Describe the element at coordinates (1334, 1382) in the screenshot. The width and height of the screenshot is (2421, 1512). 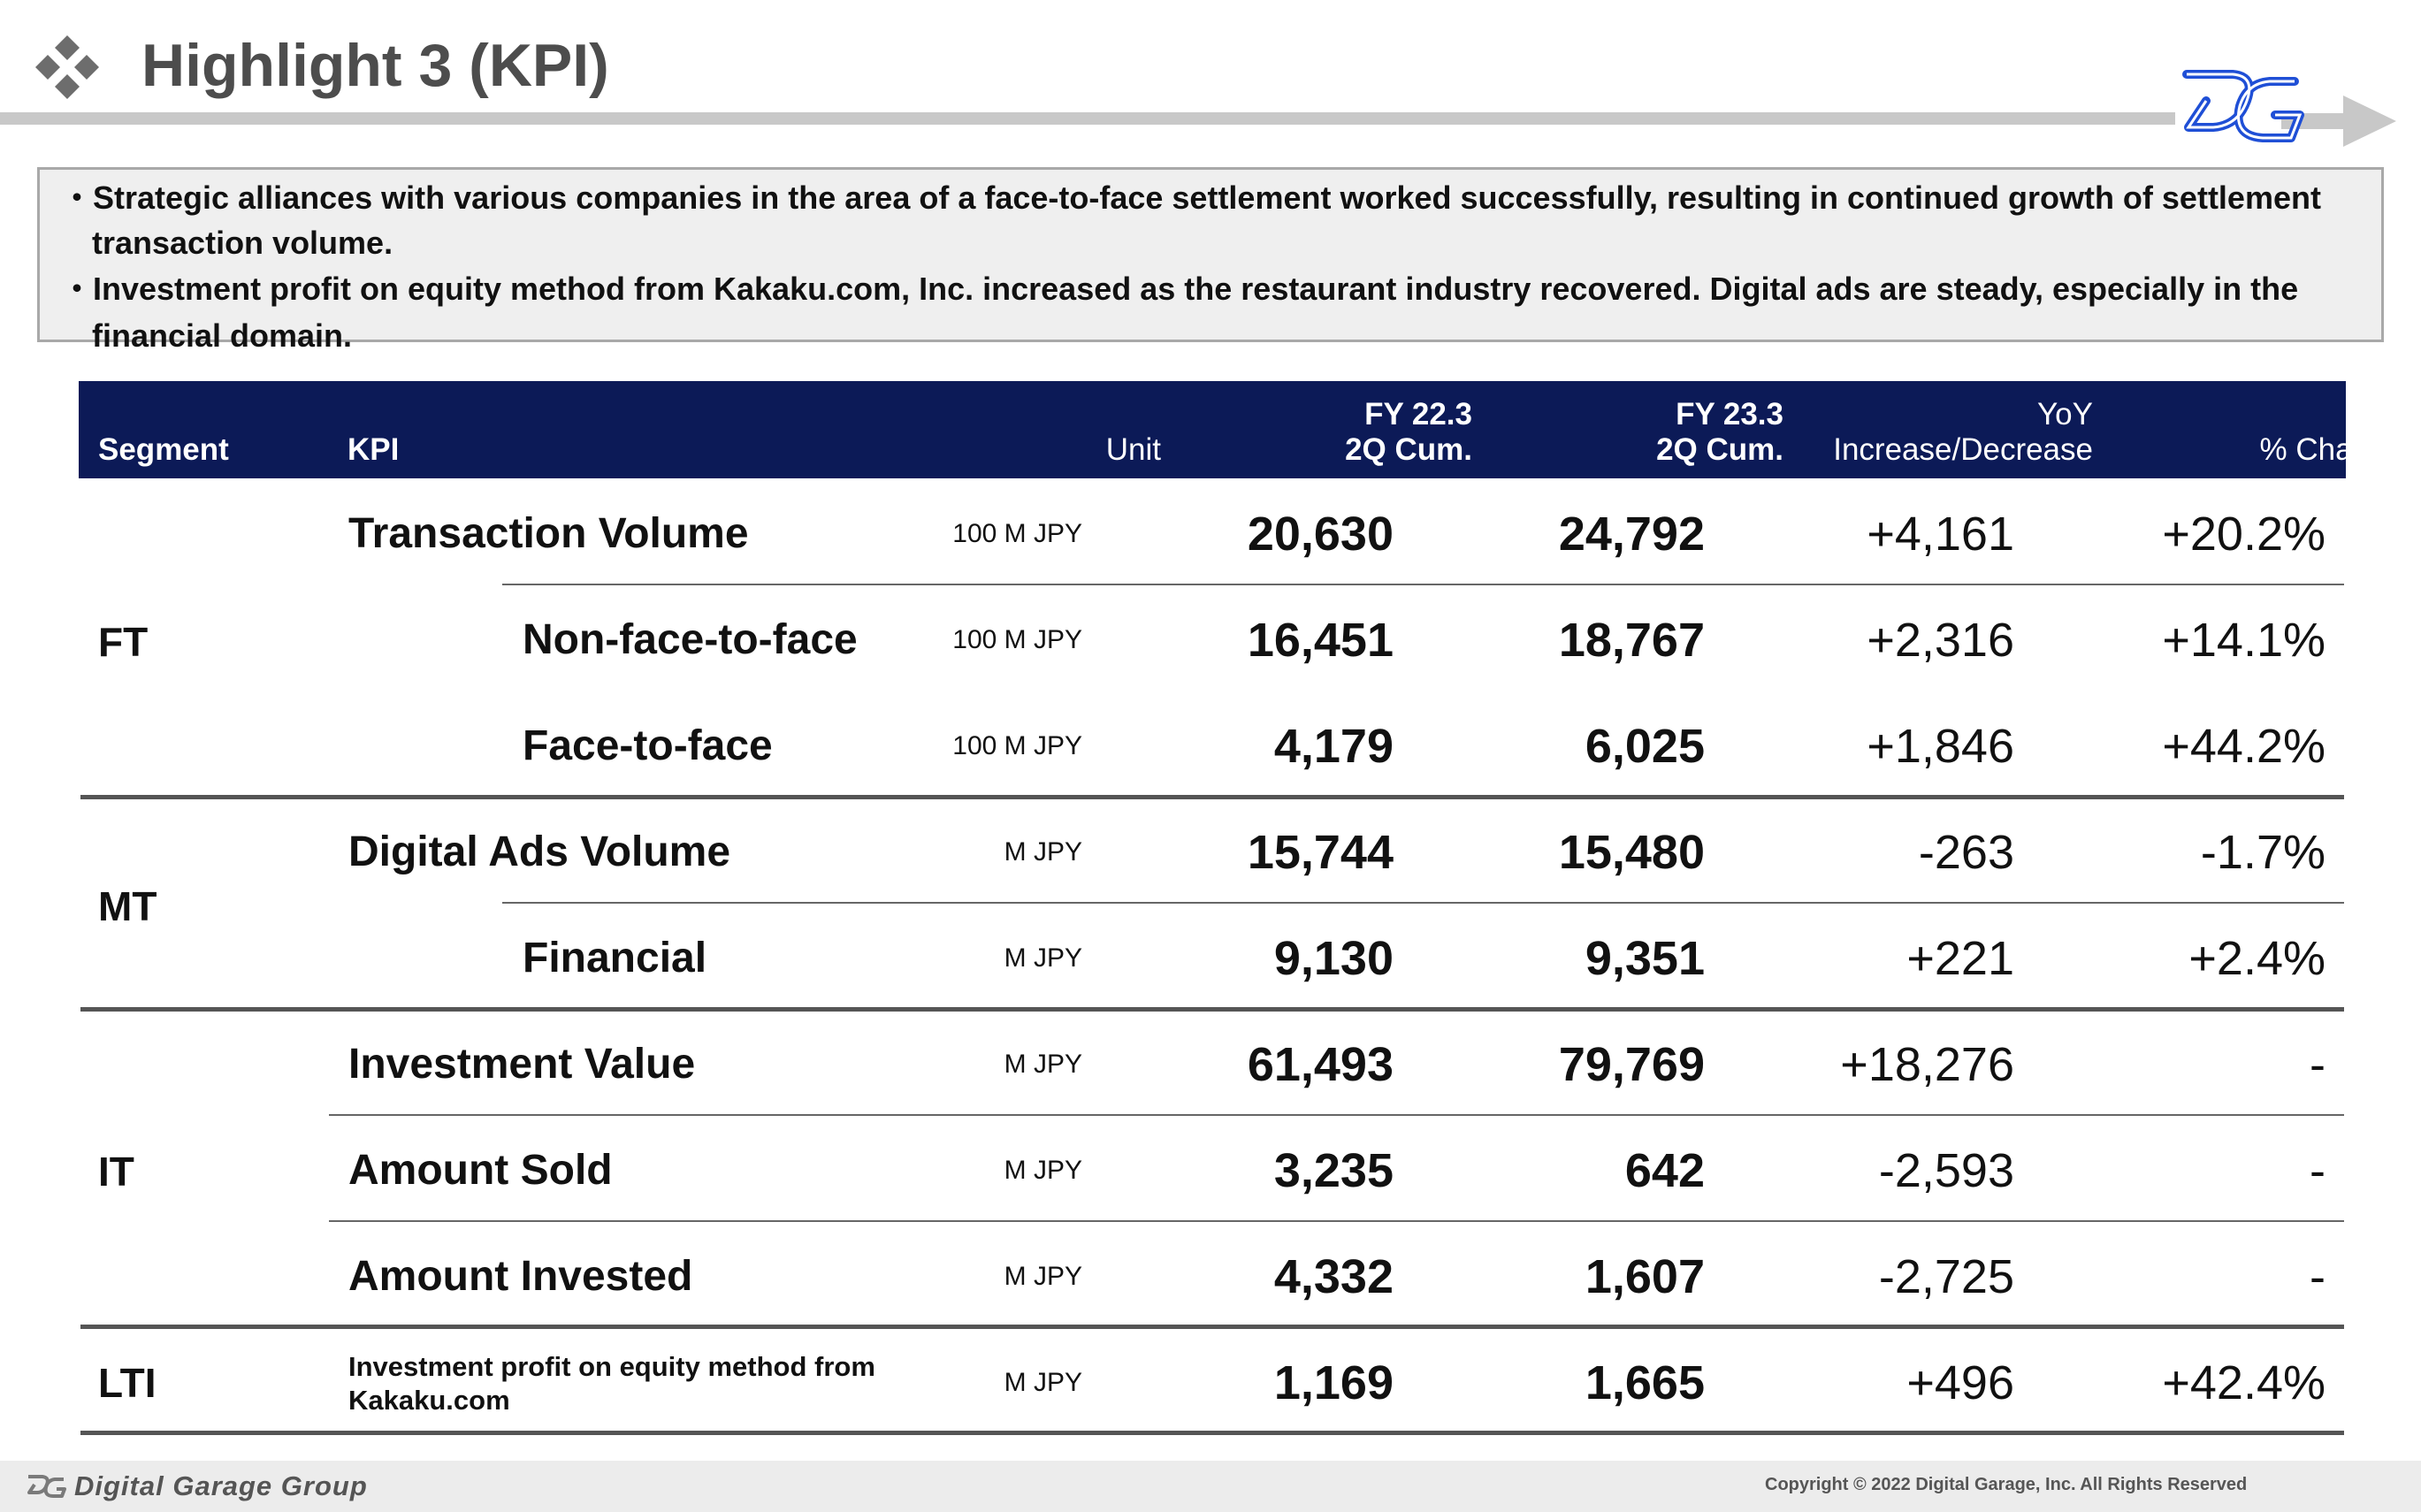
I see `row-equity-method-profit-fy22: 1,169` at that location.